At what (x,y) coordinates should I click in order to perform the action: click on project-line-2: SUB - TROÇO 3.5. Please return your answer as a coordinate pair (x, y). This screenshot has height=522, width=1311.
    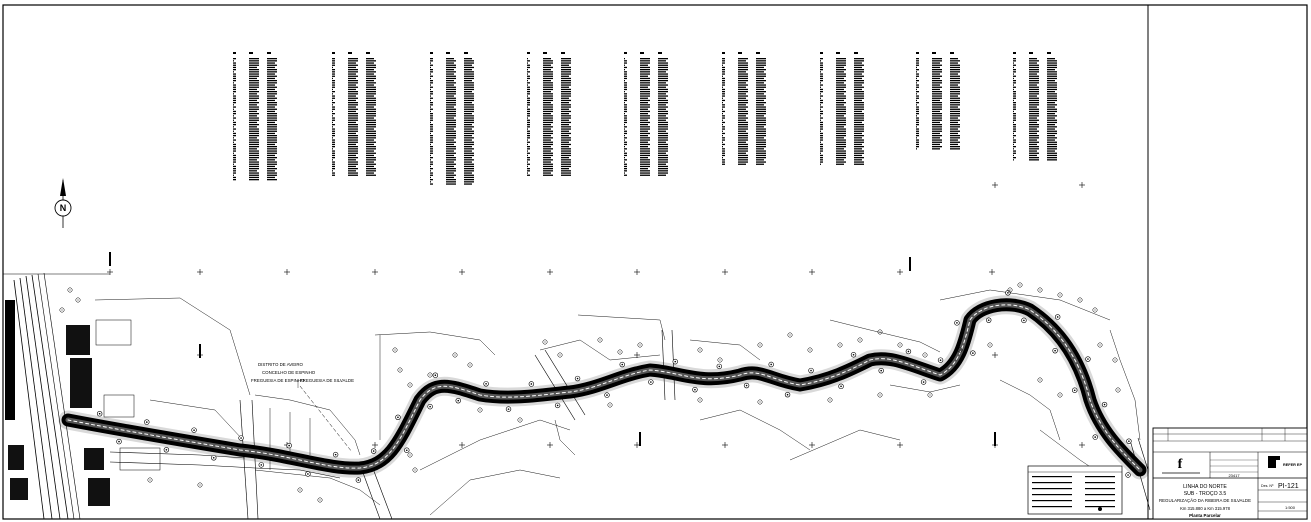
    Looking at the image, I should click on (1205, 494).